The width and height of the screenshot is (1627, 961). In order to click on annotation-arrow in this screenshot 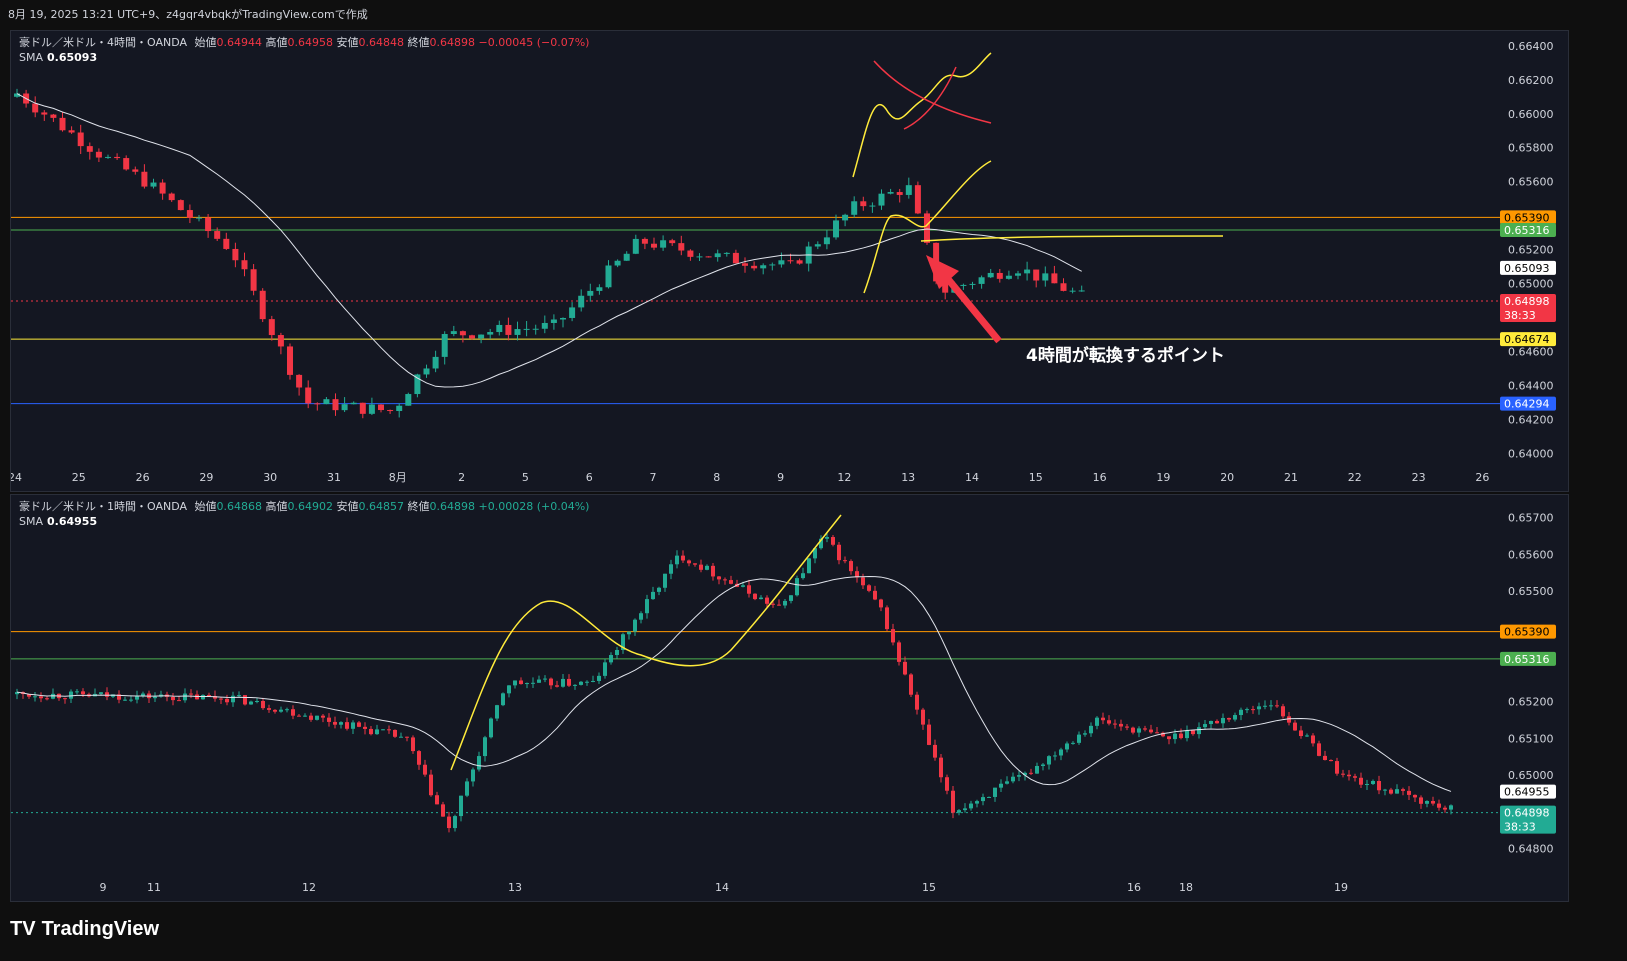, I will do `click(971, 307)`.